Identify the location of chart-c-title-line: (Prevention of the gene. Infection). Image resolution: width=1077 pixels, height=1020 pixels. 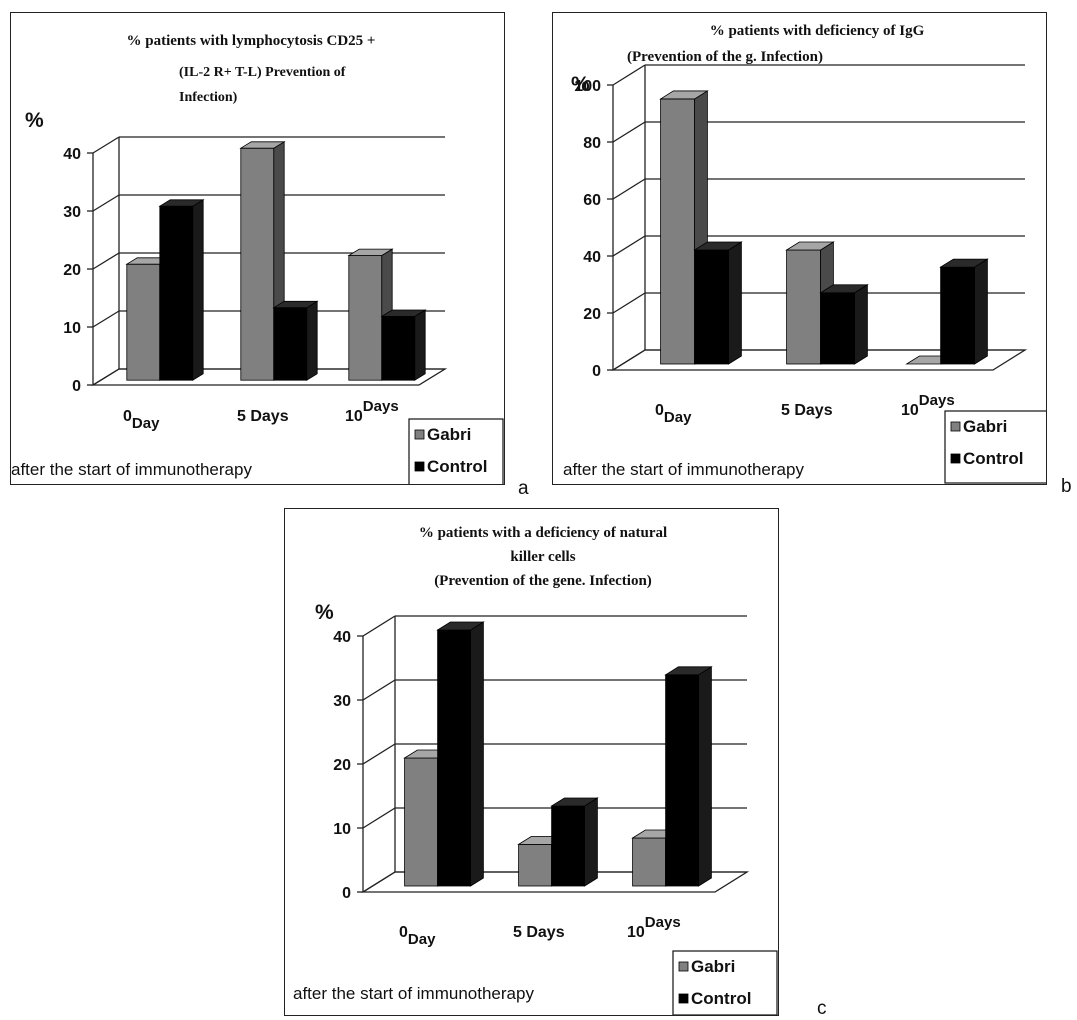
(543, 581).